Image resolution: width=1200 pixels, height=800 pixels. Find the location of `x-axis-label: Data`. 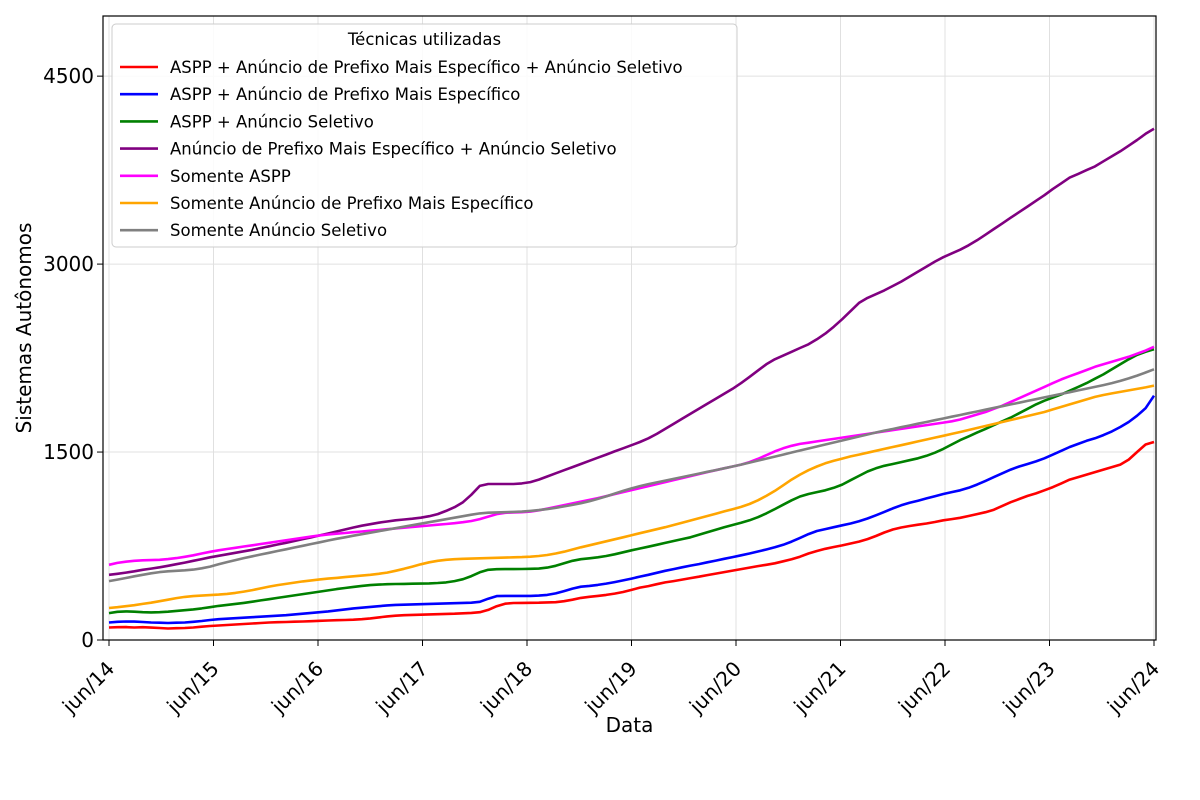

x-axis-label: Data is located at coordinates (630, 725).